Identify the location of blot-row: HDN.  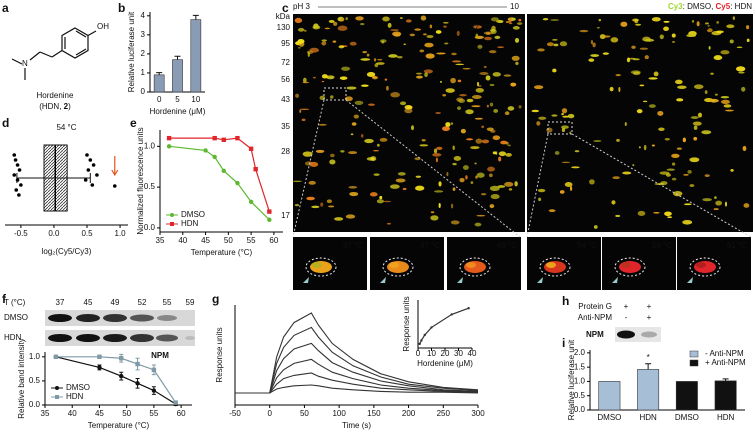
(13, 337).